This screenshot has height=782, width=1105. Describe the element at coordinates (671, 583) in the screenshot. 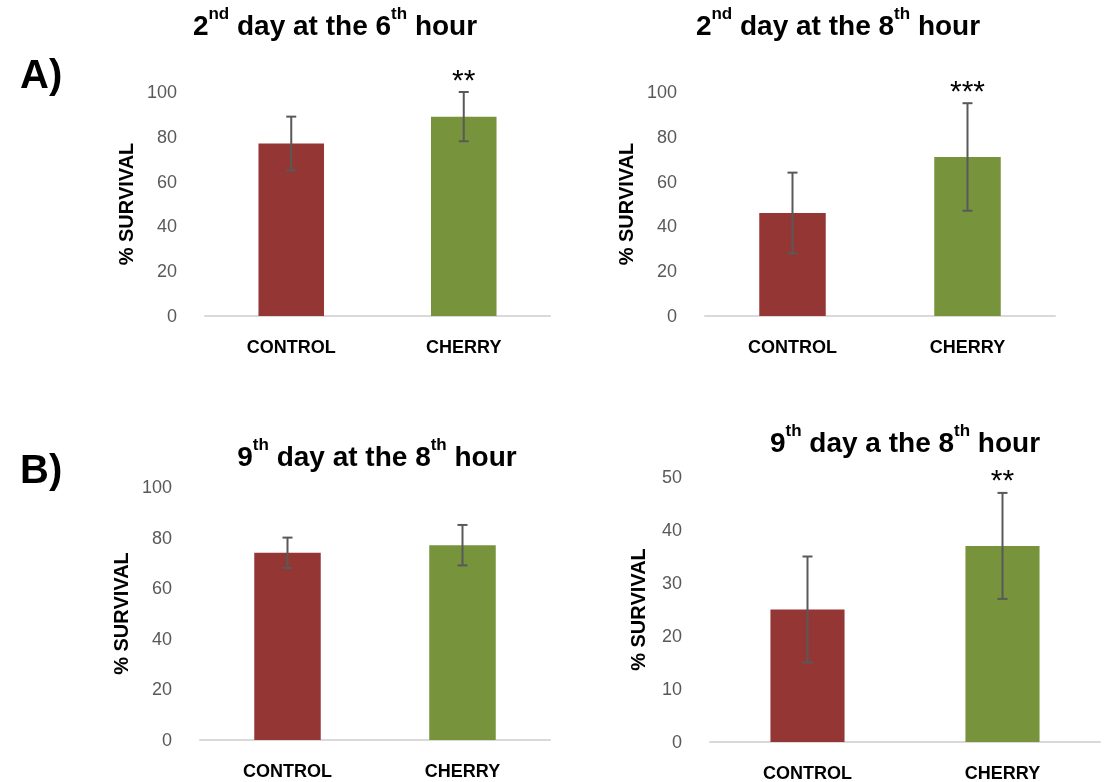

I see `y-tick-label: 30` at that location.